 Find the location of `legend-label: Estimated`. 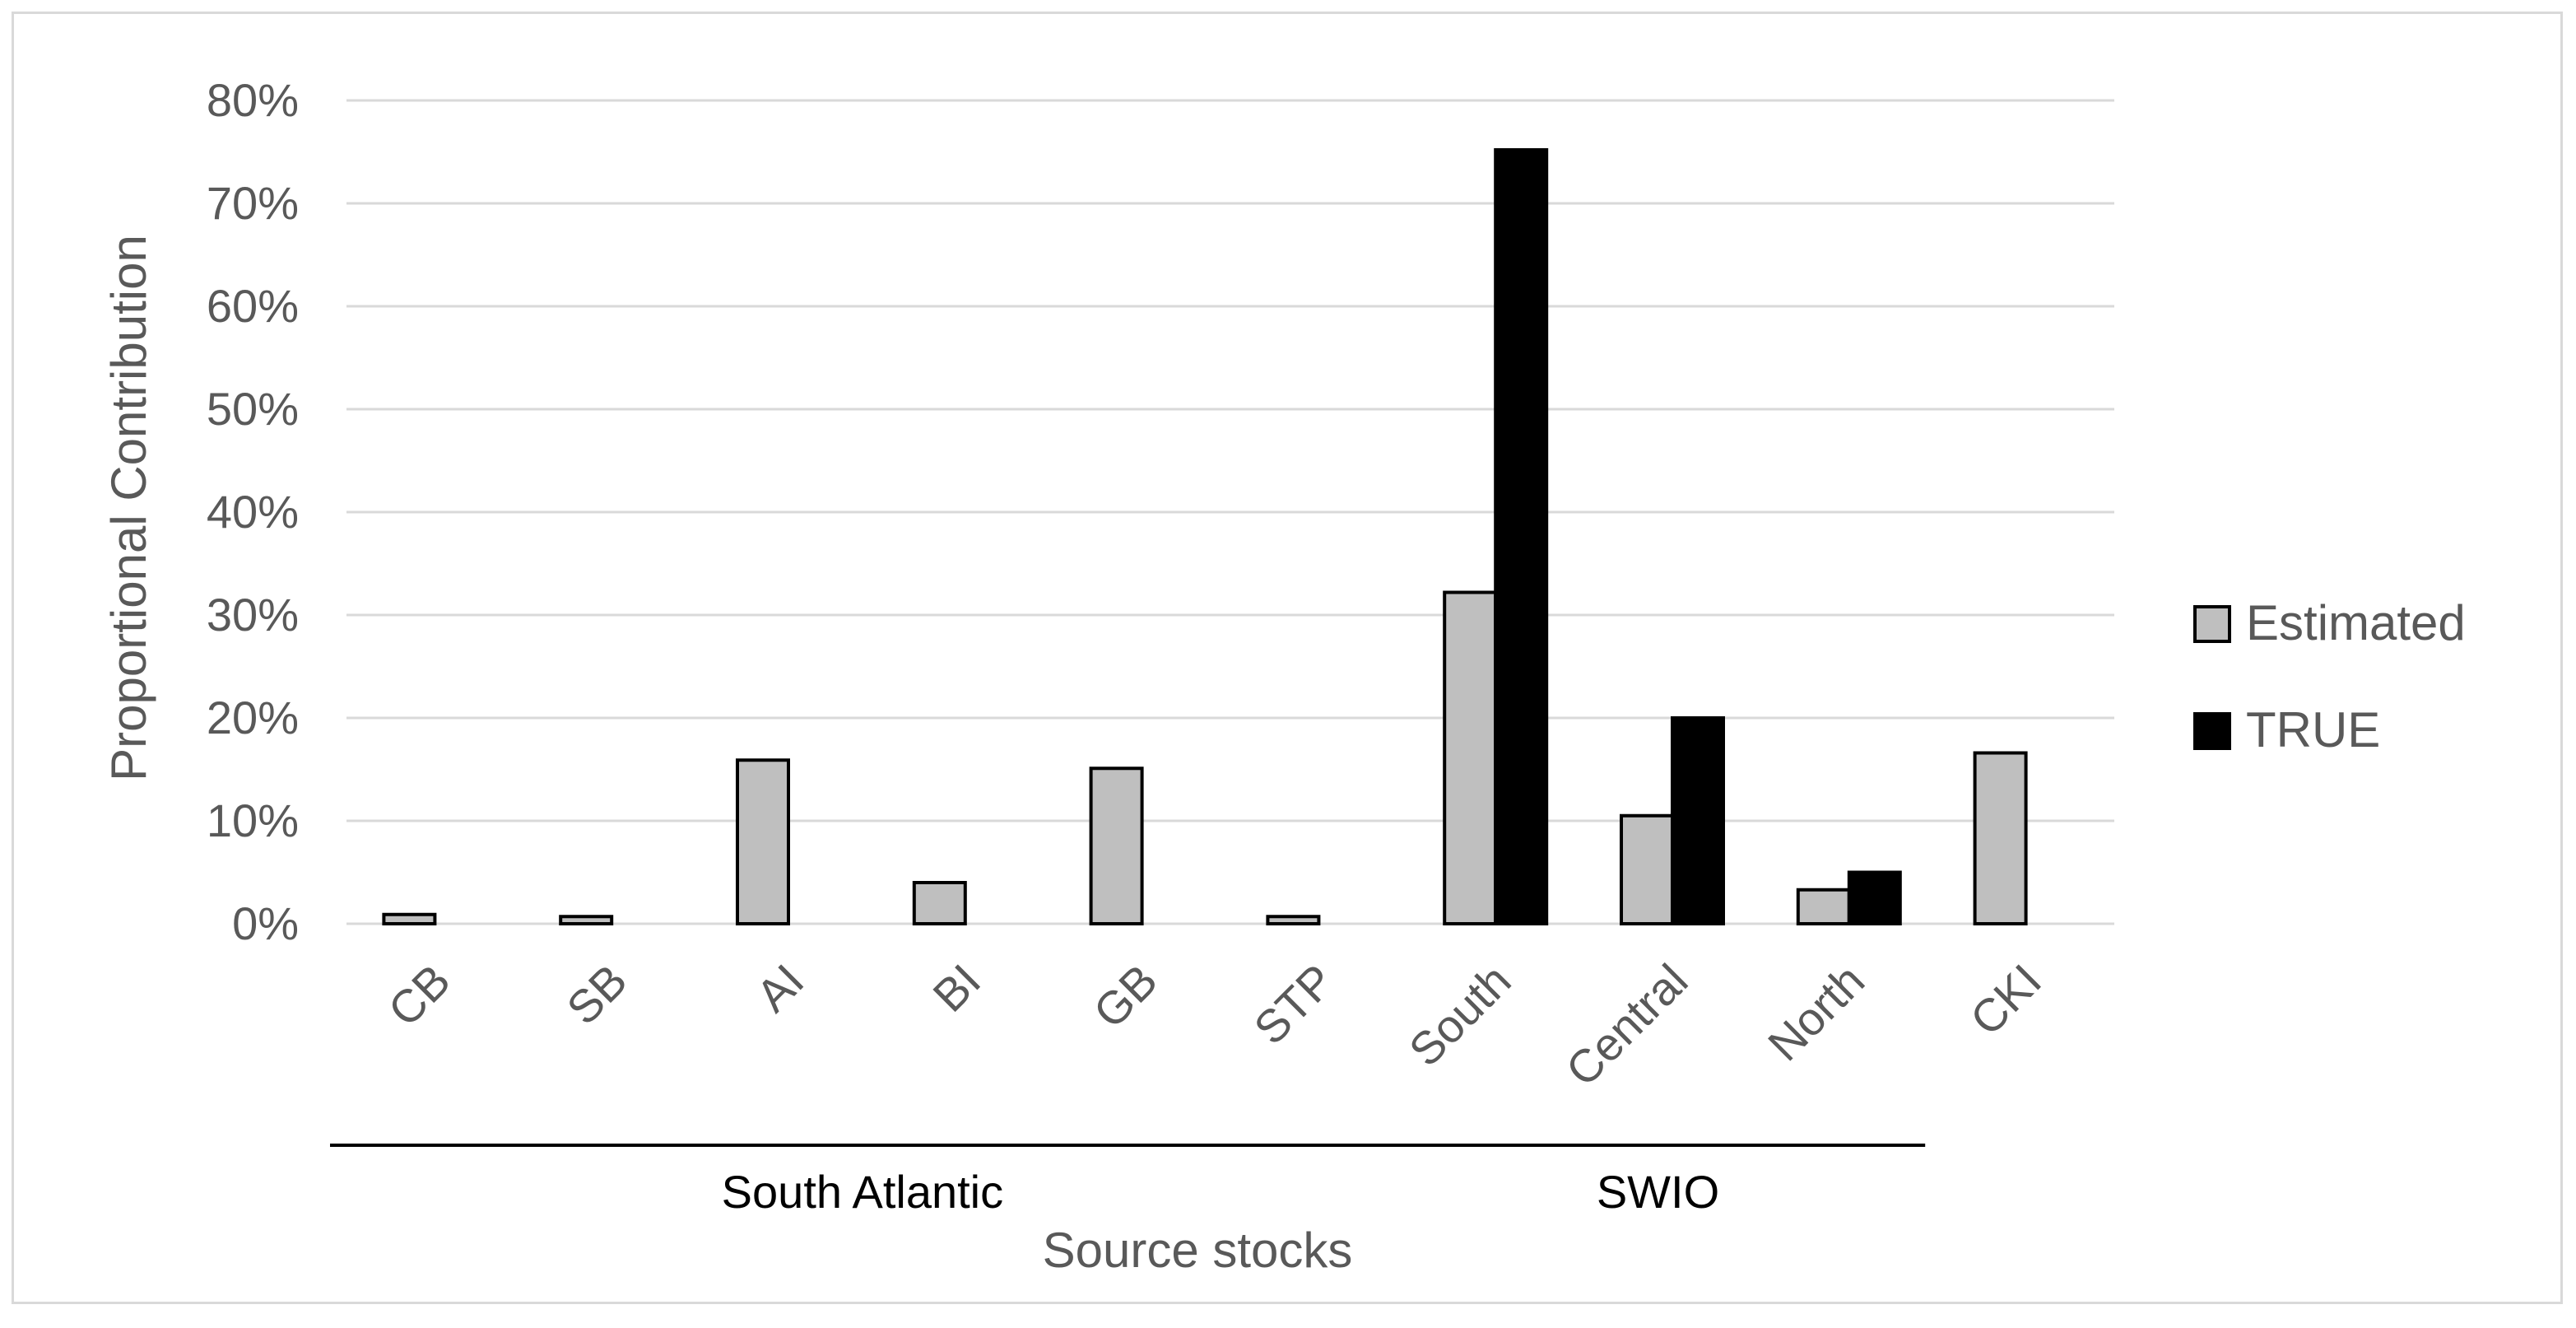

legend-label: Estimated is located at coordinates (2356, 622).